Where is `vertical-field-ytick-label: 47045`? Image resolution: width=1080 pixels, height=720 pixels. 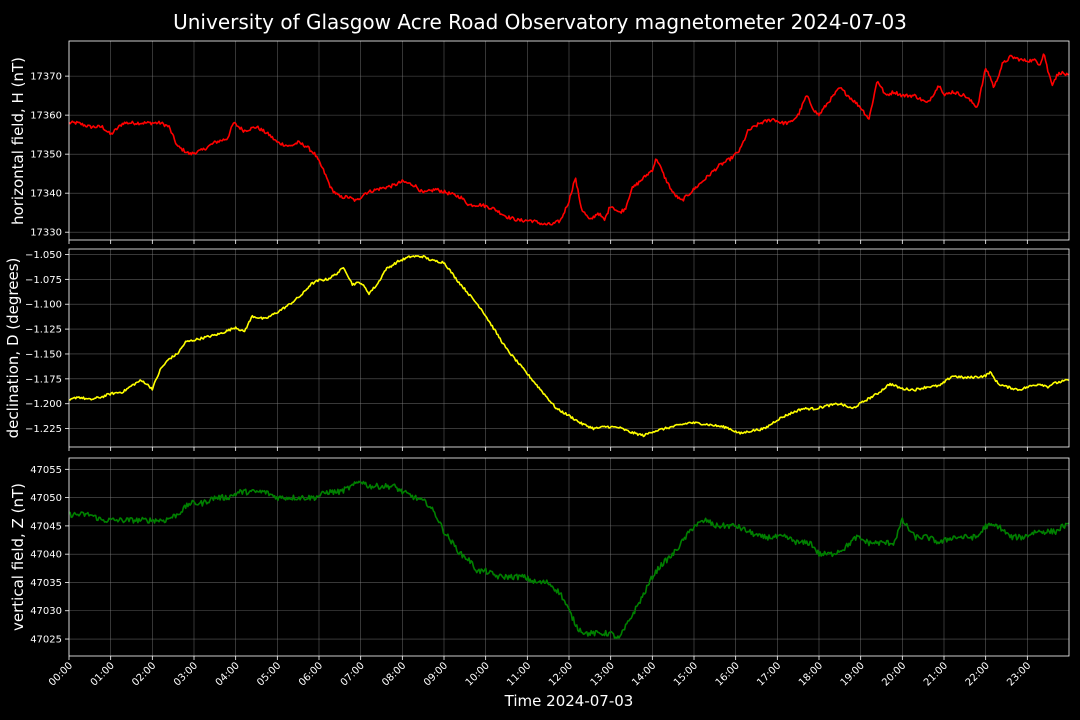
vertical-field-ytick-label: 47045 is located at coordinates (46, 526).